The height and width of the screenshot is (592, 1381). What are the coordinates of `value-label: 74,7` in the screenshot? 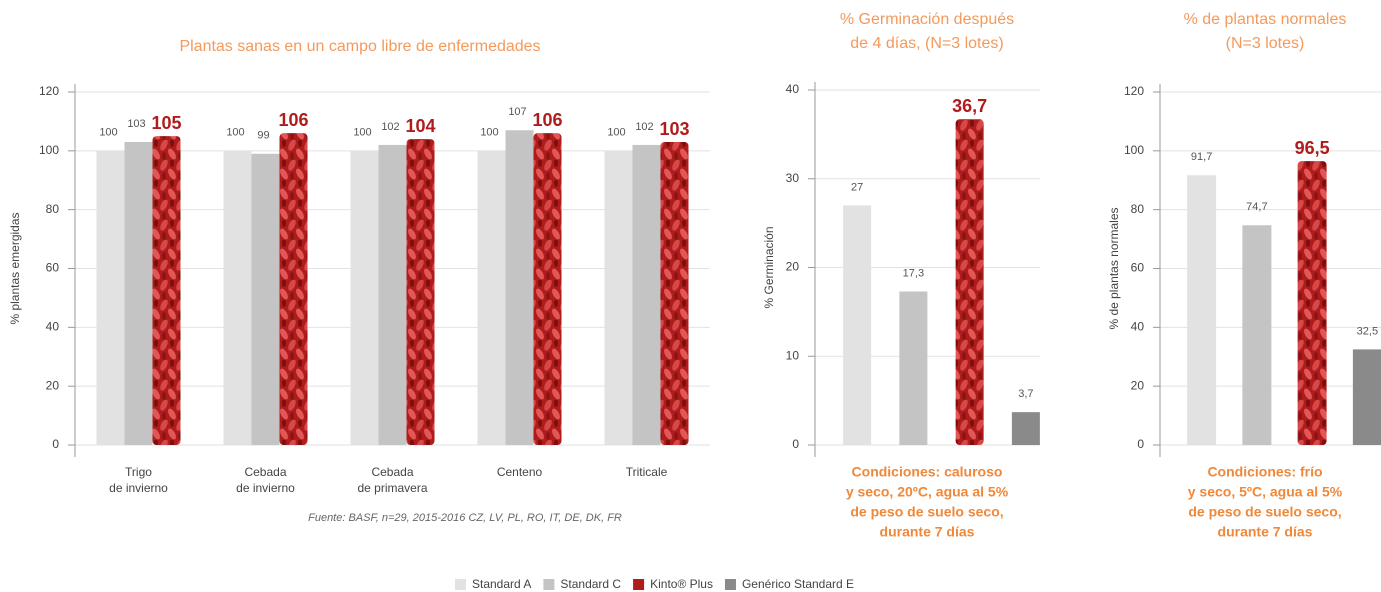 It's located at (1256, 207).